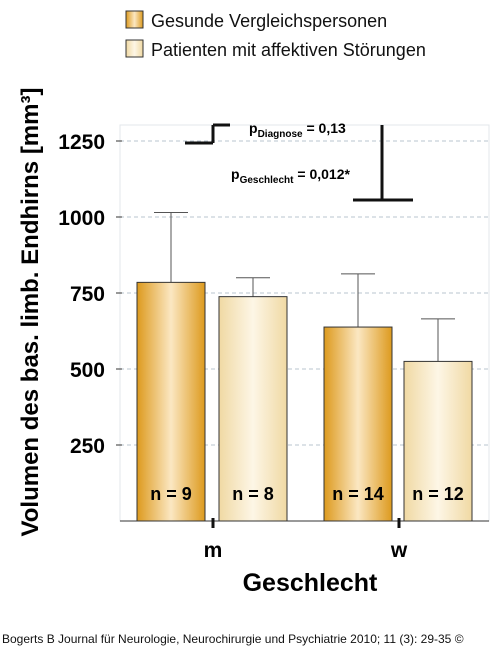  What do you see at coordinates (297, 130) in the screenshot?
I see `p-value-diagnose: pDiagnose = 0,13` at bounding box center [297, 130].